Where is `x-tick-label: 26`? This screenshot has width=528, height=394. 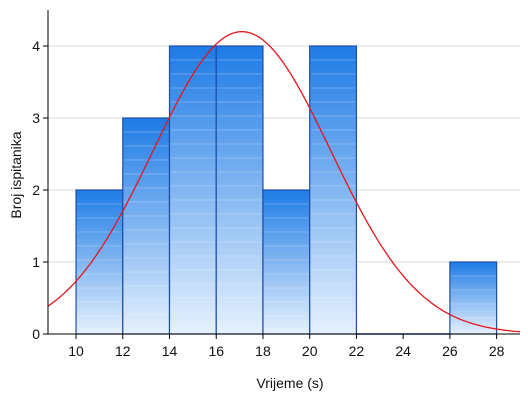 x-tick-label: 26 is located at coordinates (450, 351).